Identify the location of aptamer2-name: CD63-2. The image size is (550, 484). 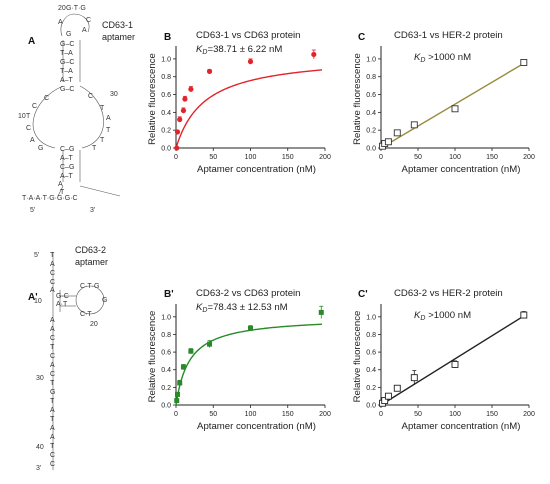
(90, 250).